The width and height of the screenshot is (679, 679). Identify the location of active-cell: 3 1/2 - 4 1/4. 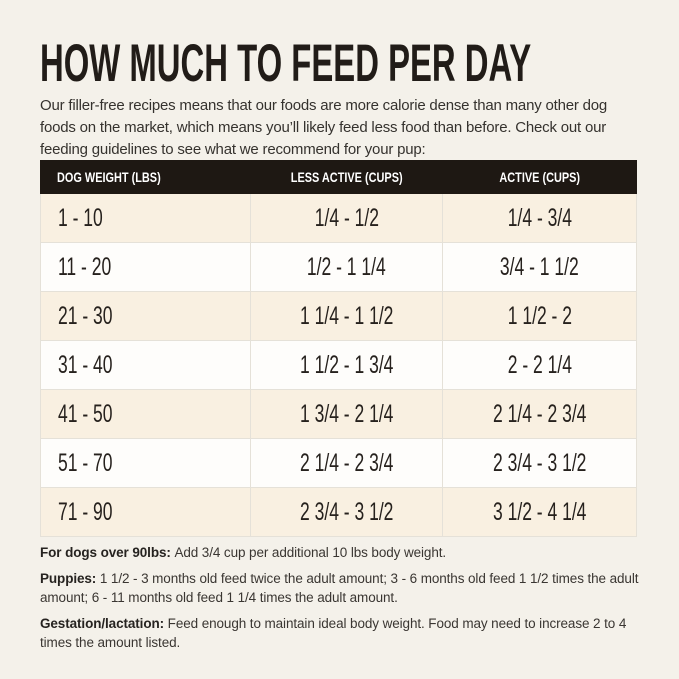
(539, 511).